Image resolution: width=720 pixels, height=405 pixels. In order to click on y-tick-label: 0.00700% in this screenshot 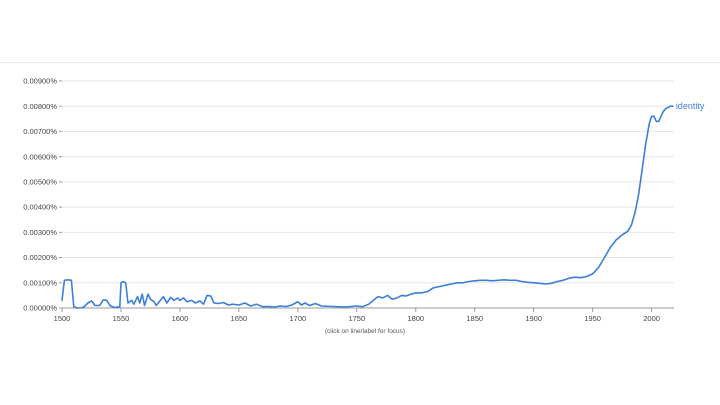, I will do `click(40, 131)`.